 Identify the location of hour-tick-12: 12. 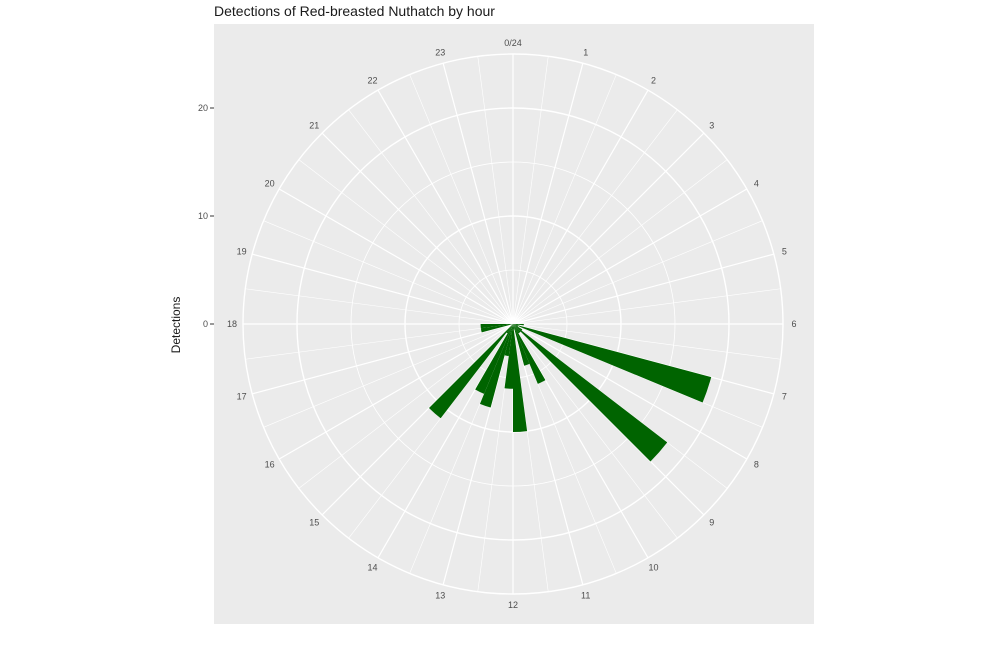
(513, 605).